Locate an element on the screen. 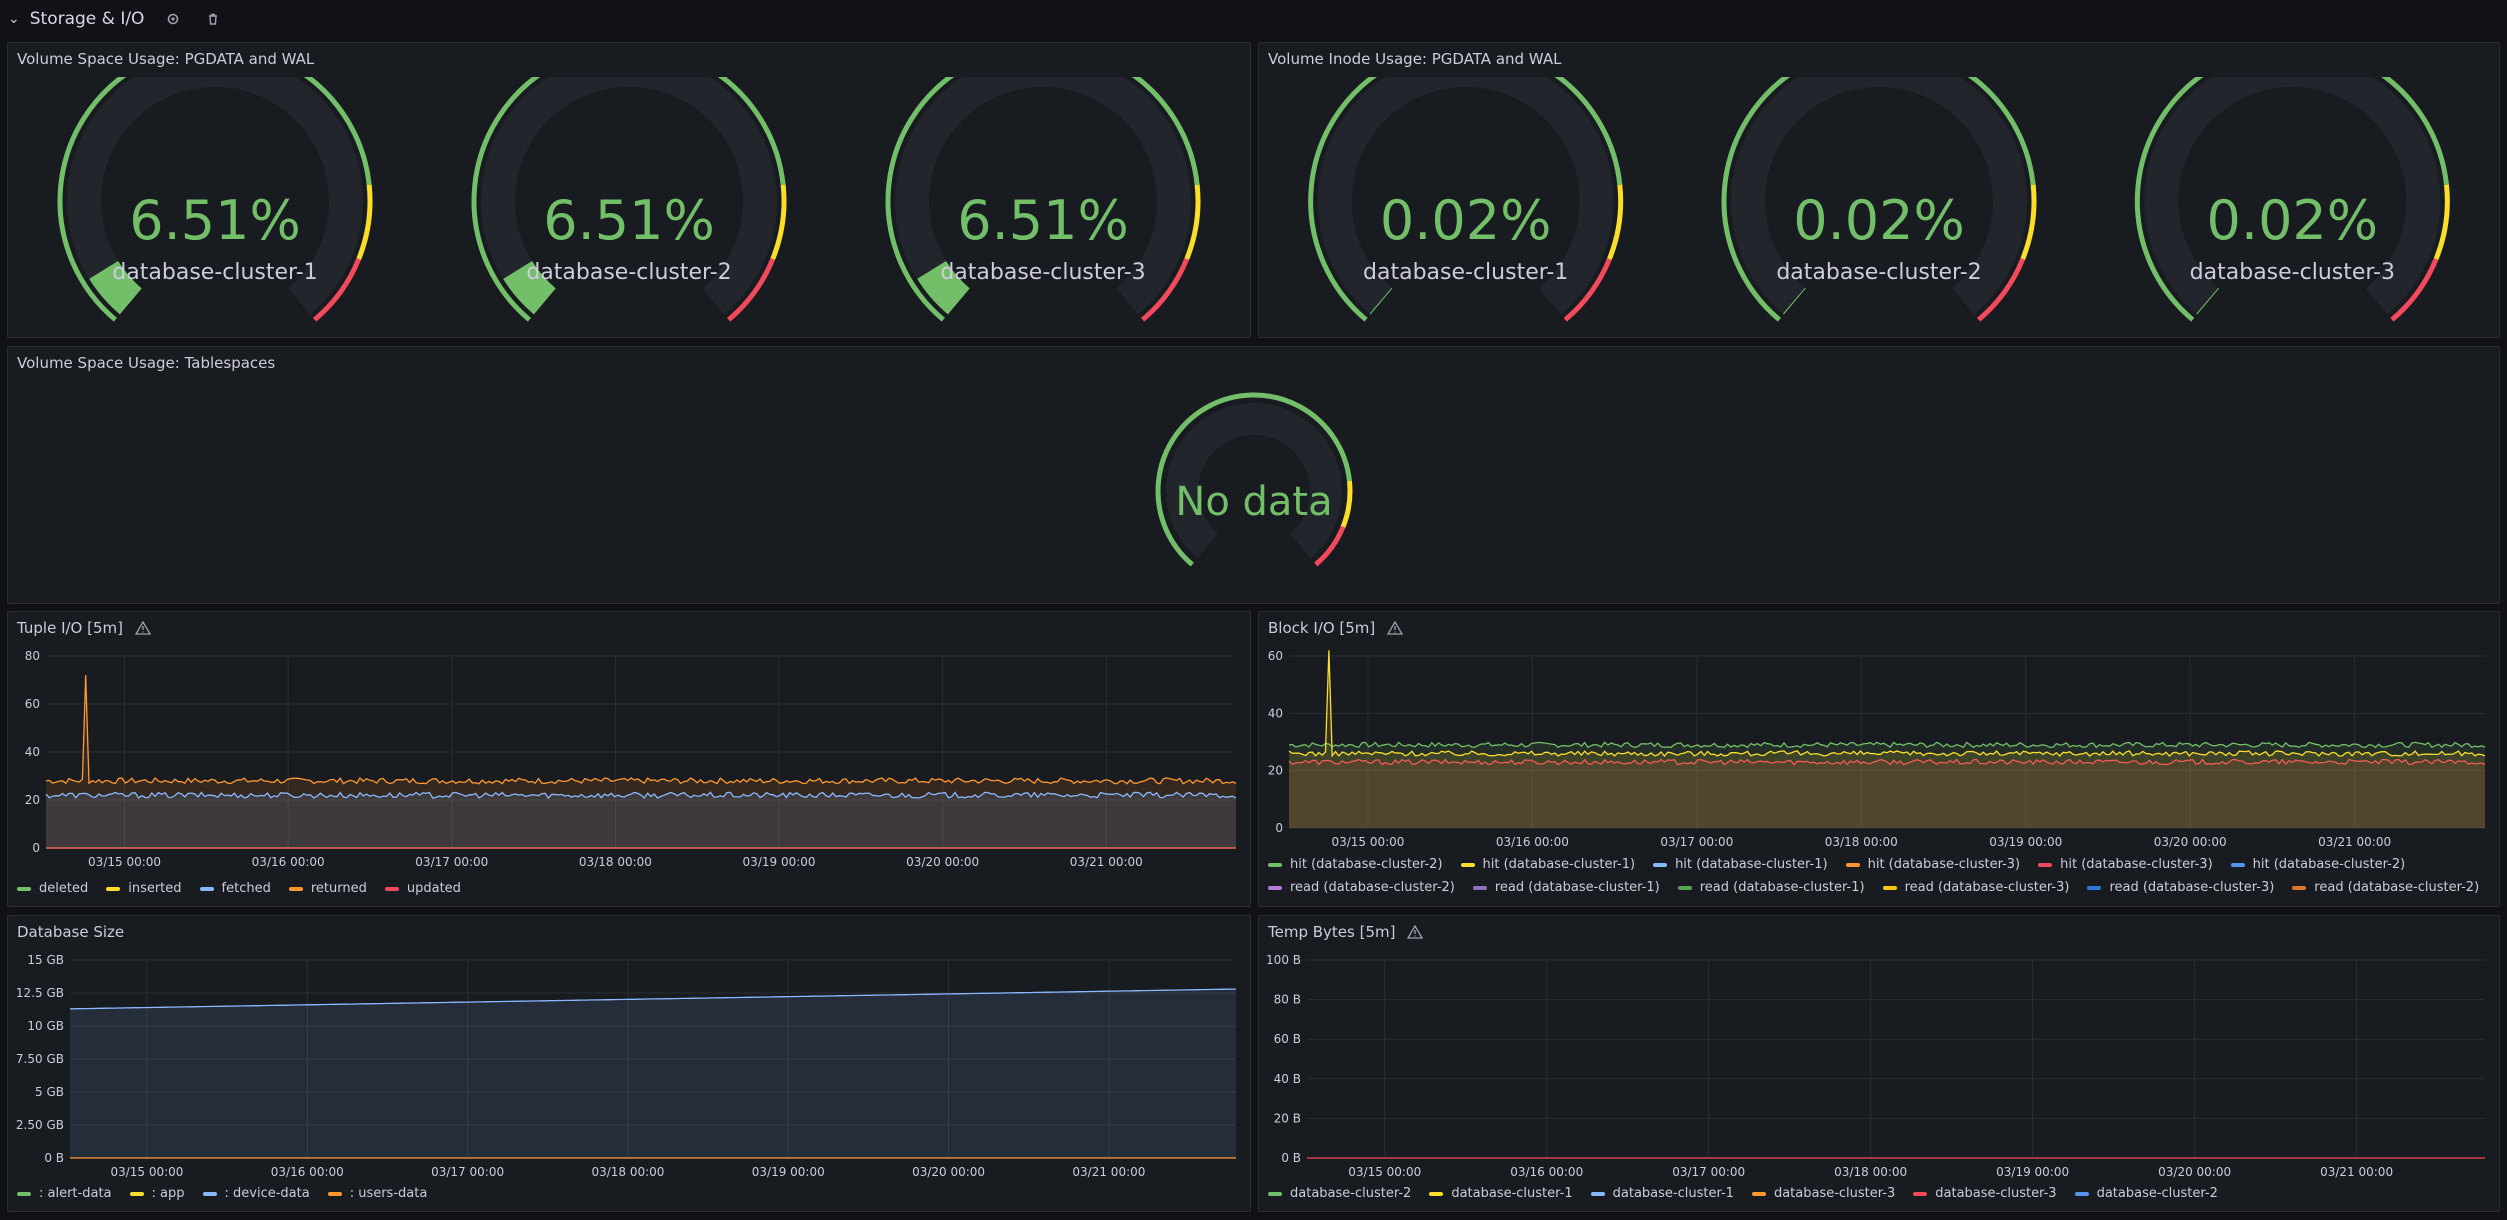  panel-title: Database Size is located at coordinates (71, 932).